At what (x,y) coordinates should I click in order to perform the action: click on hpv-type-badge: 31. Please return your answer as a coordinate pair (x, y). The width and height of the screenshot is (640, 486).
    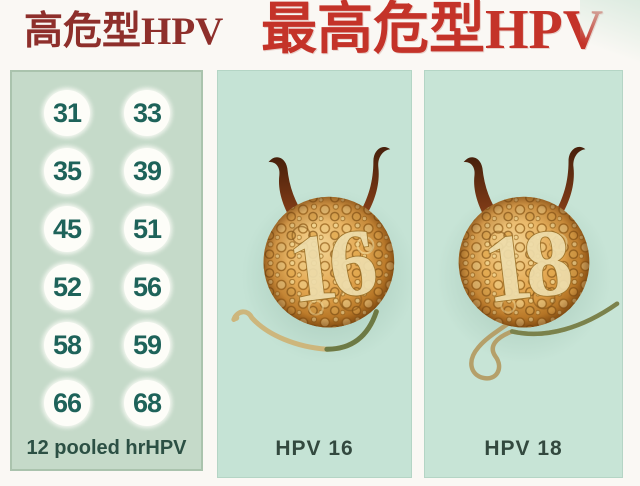
    Looking at the image, I should click on (67, 113).